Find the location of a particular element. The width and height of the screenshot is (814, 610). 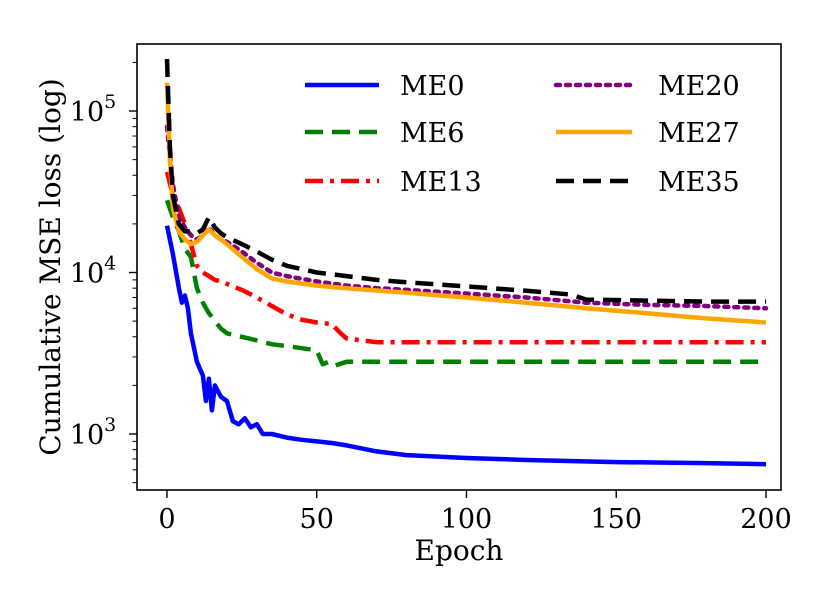

x-tick-label: 50 is located at coordinates (317, 519).